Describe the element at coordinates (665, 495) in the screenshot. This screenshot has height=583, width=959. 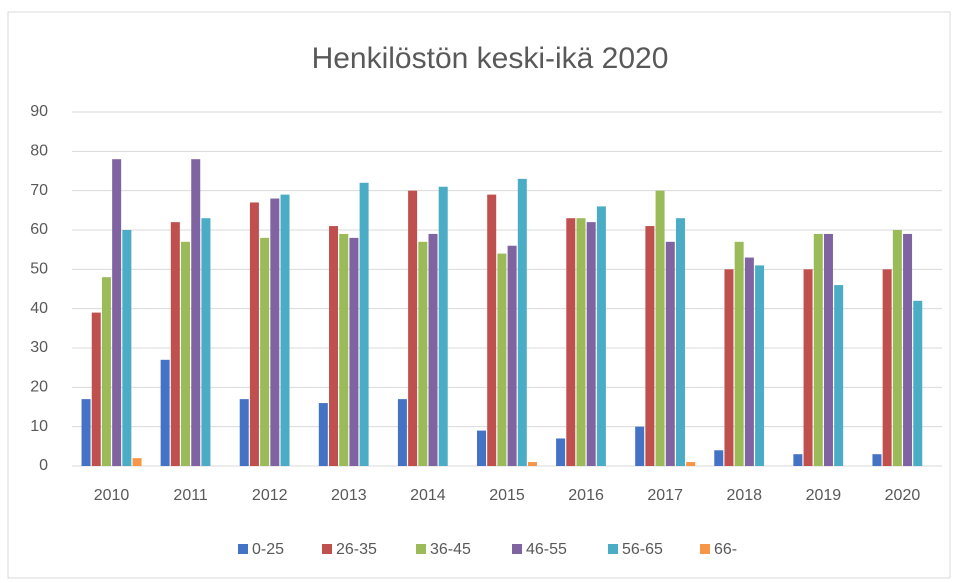
I see `x-tick-label: 2017` at that location.